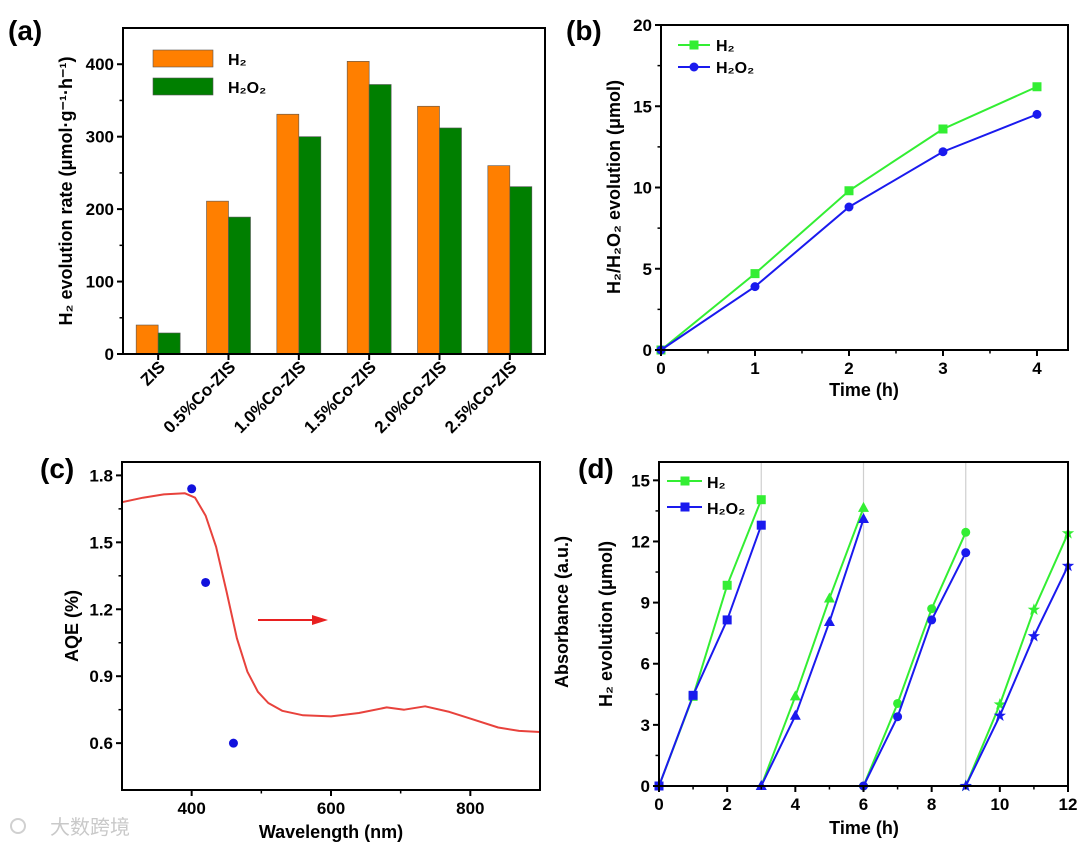  Describe the element at coordinates (660, 368) in the screenshot. I see `panel-b-xtick-label: 0` at that location.